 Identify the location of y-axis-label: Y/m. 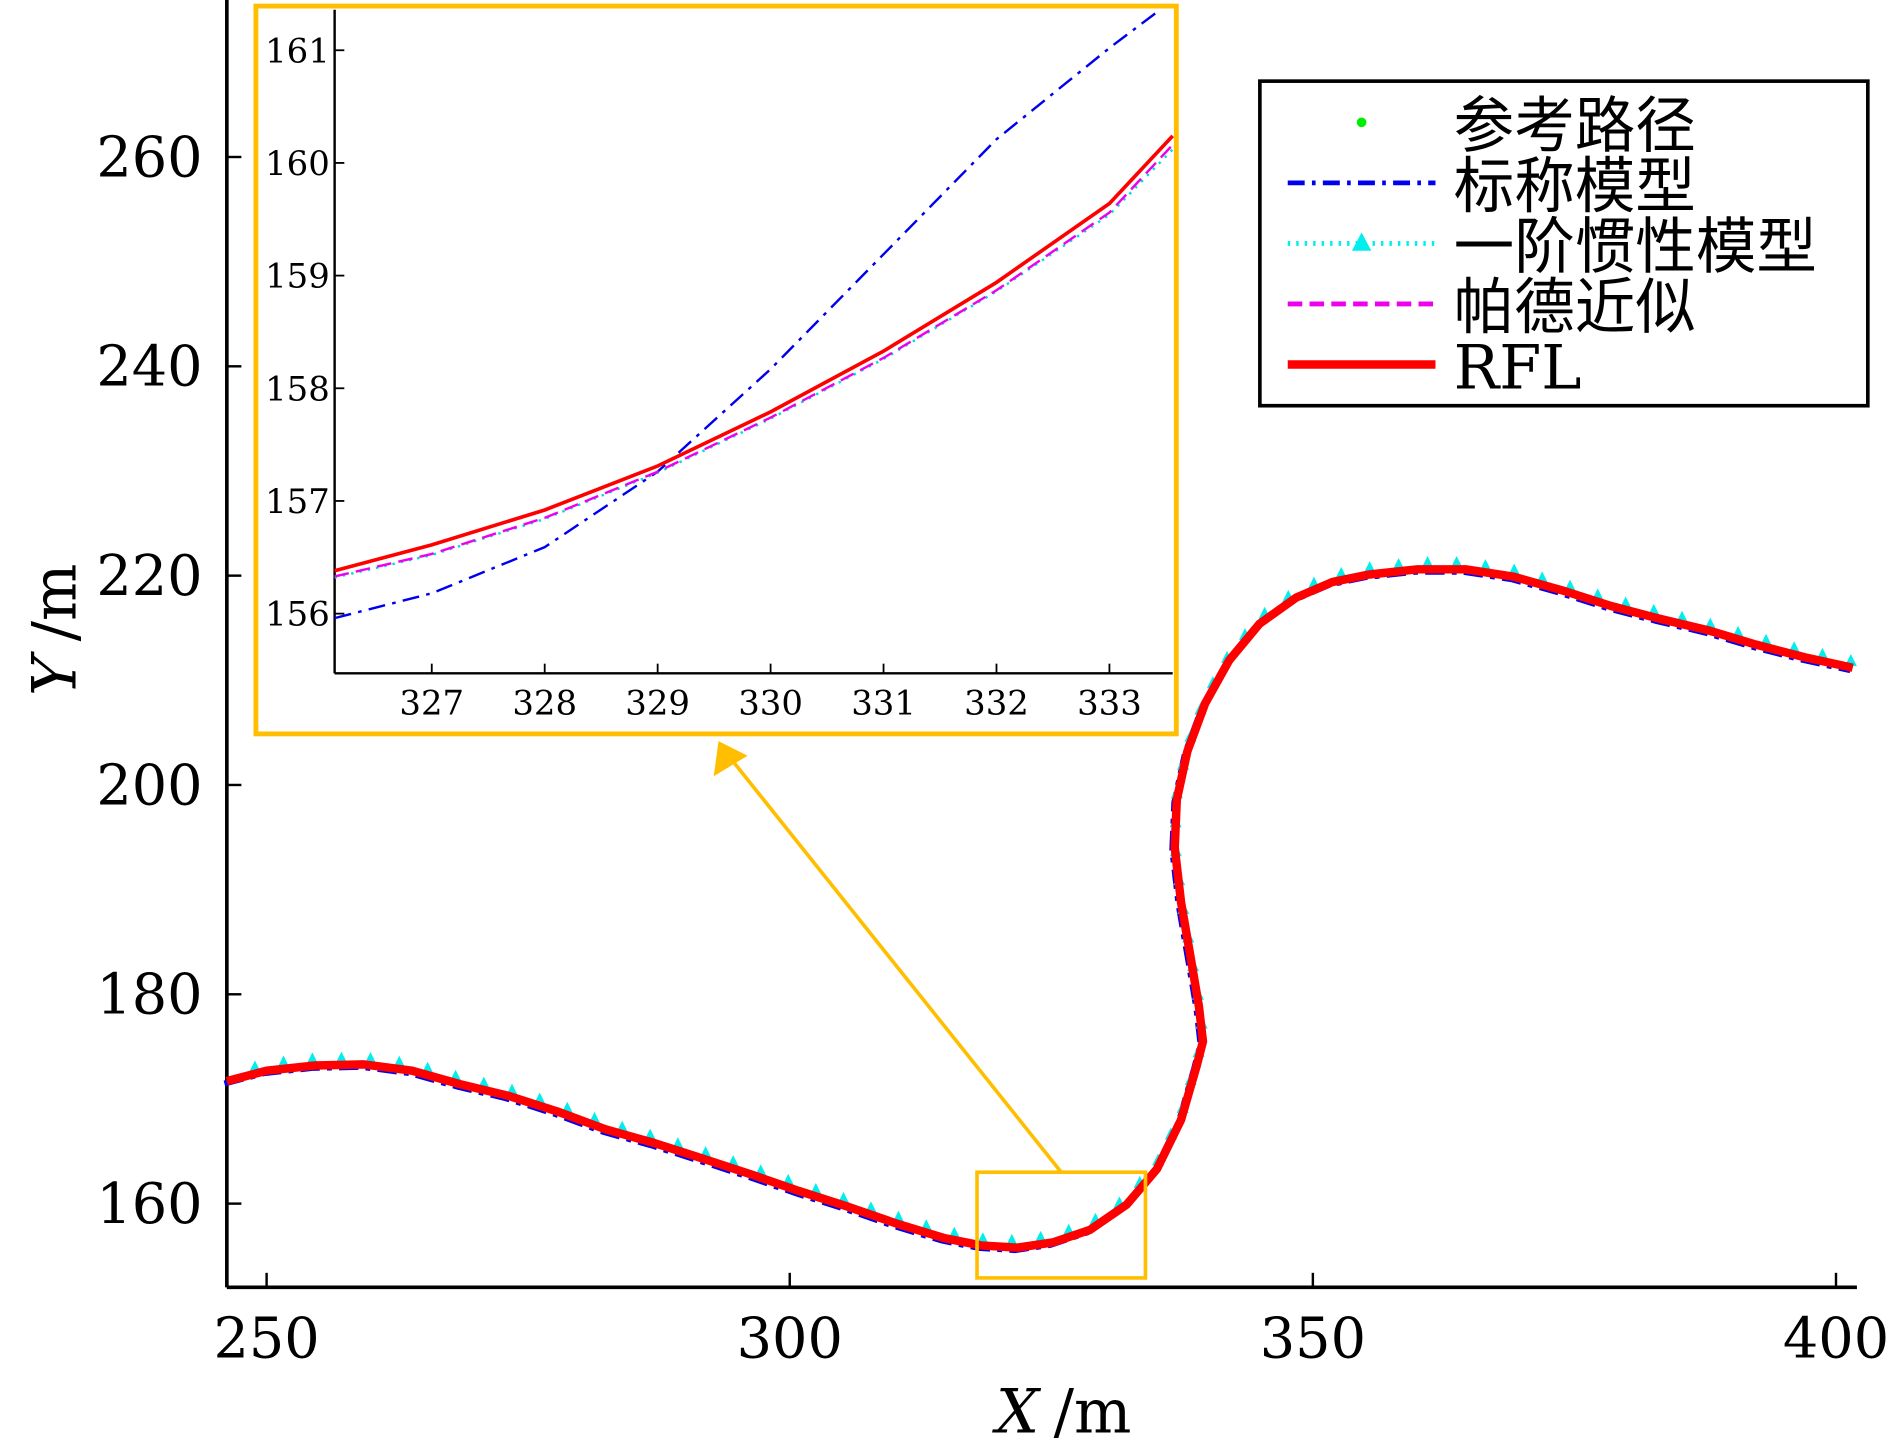
(55, 630).